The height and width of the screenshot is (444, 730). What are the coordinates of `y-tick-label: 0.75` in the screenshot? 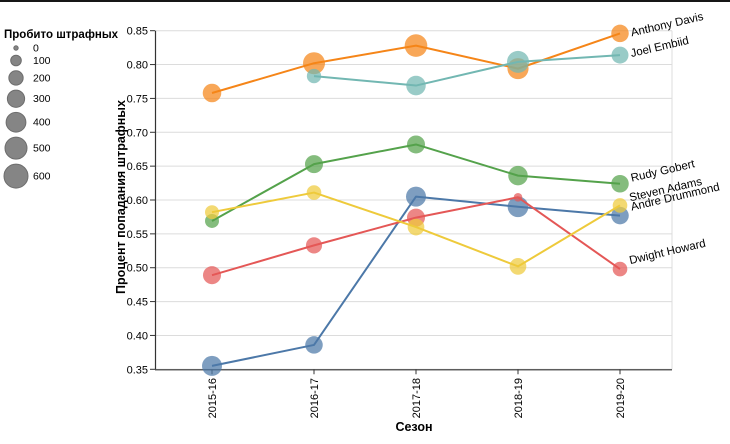 It's located at (137, 99).